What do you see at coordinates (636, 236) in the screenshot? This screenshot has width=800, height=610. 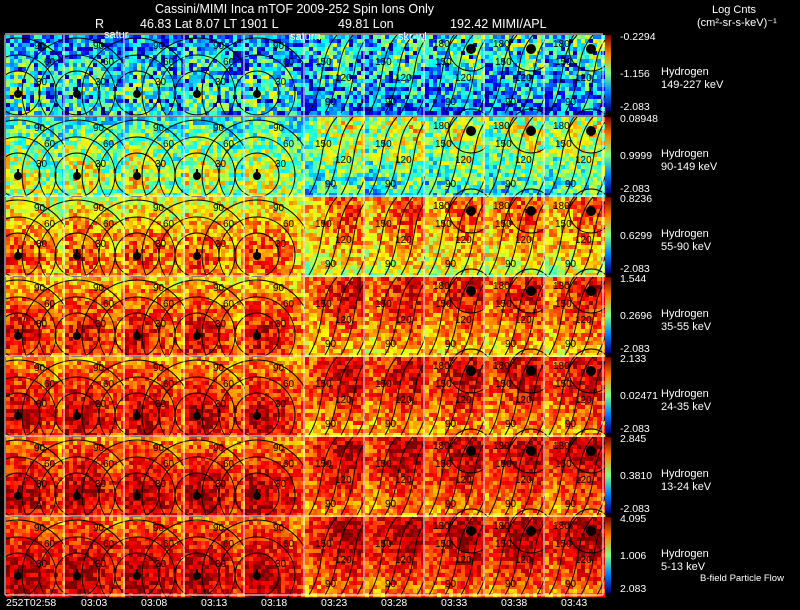 I see `colorbar-mid: 0.6299` at bounding box center [636, 236].